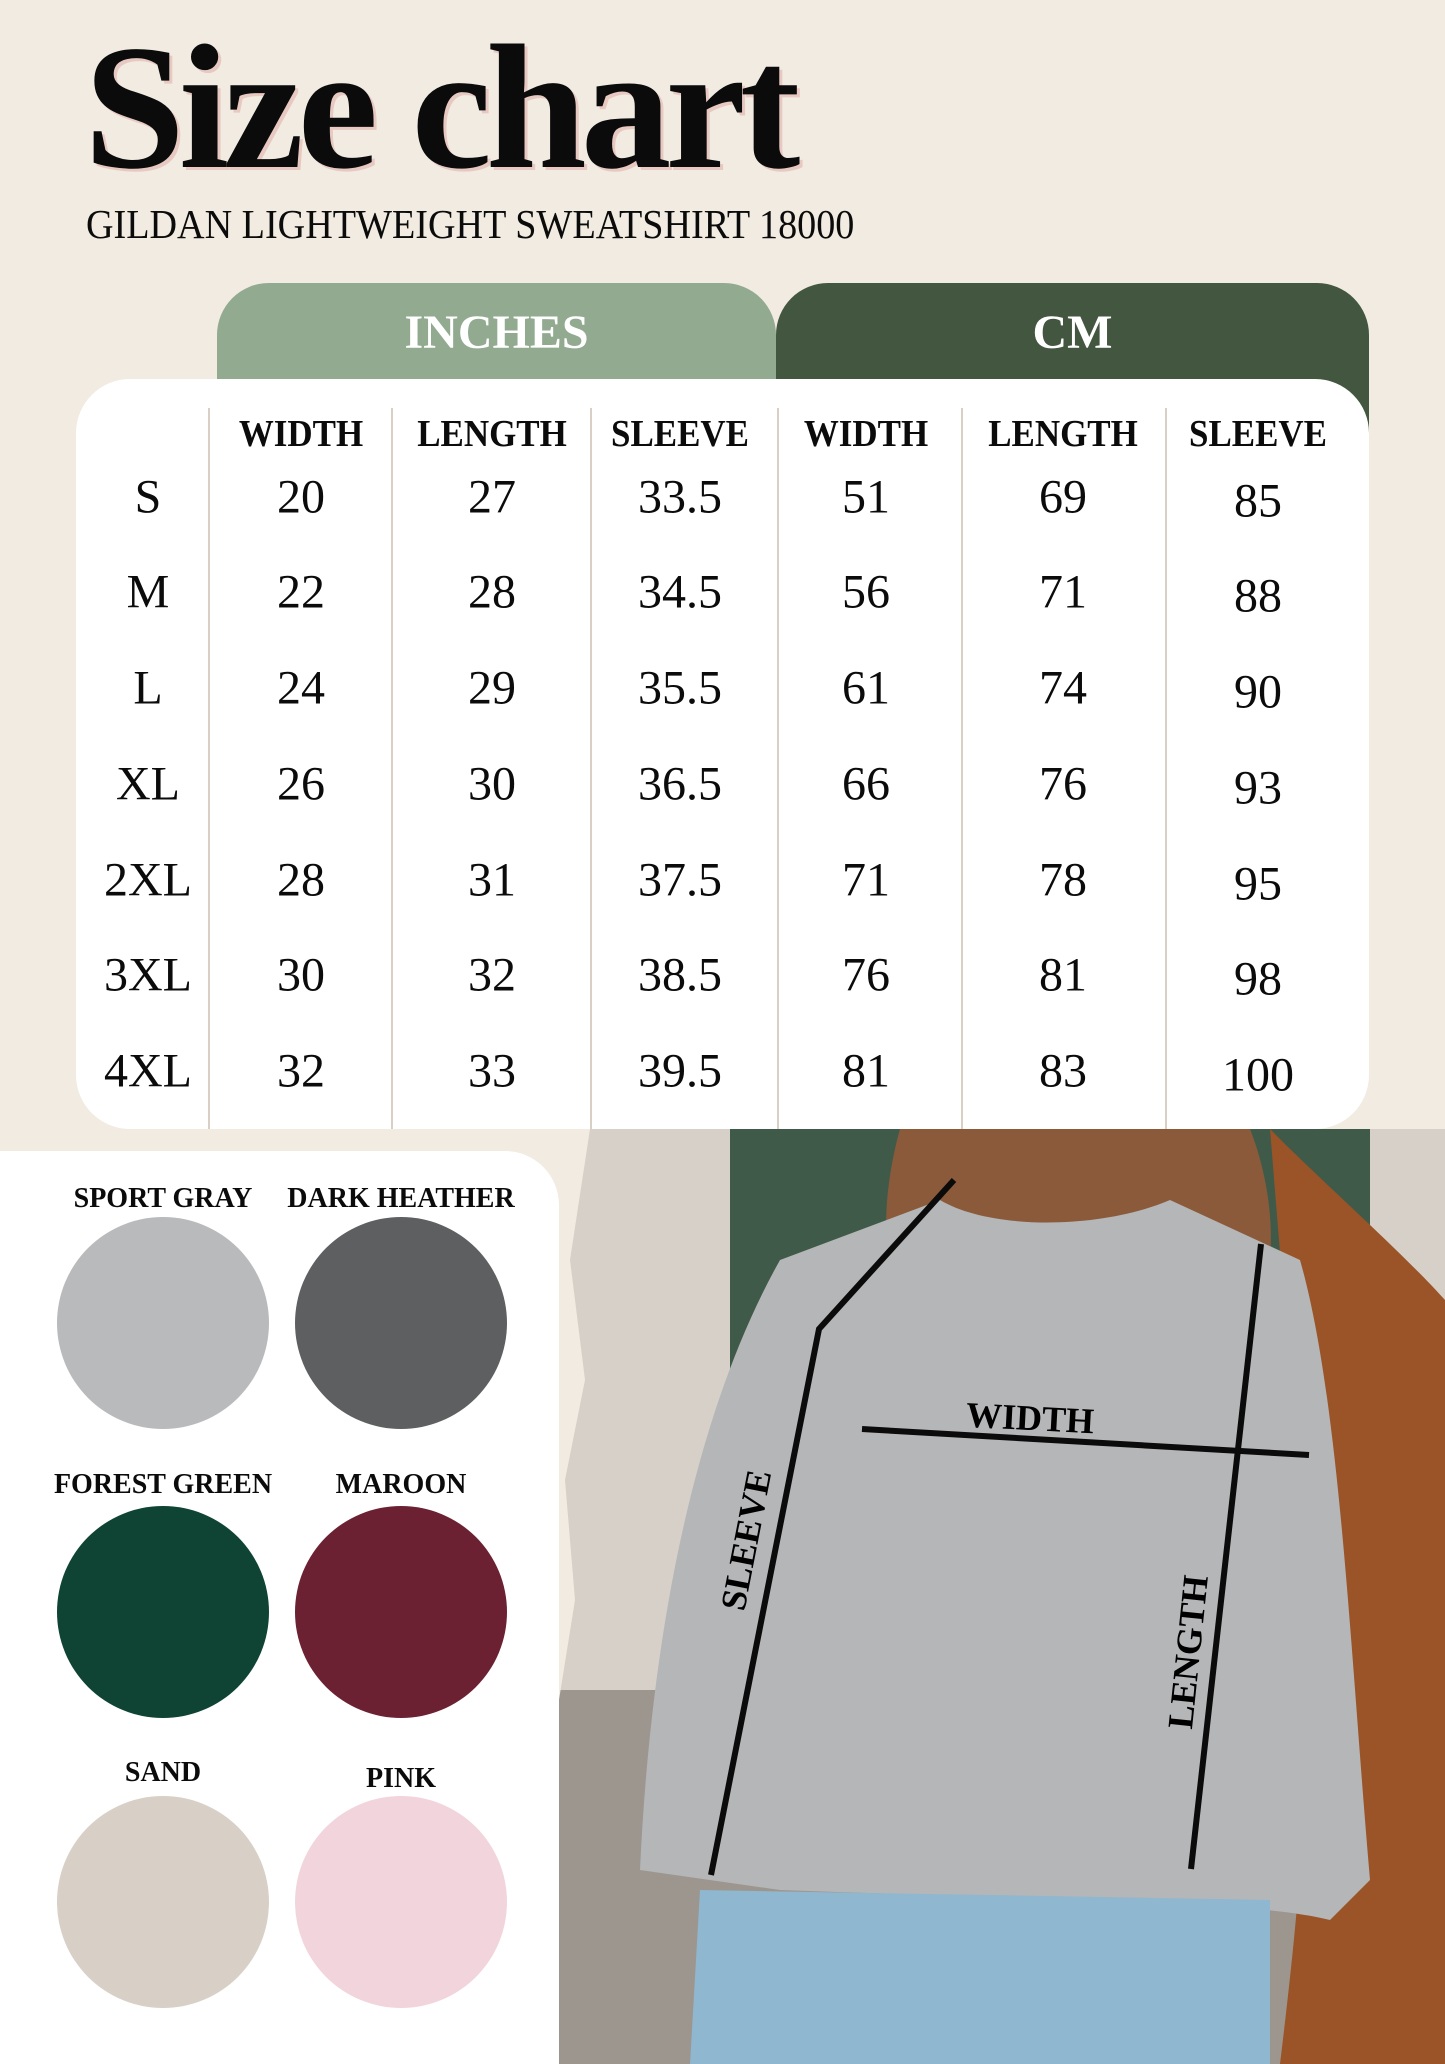 The image size is (1445, 2064). I want to click on table-cell: 20, so click(301, 497).